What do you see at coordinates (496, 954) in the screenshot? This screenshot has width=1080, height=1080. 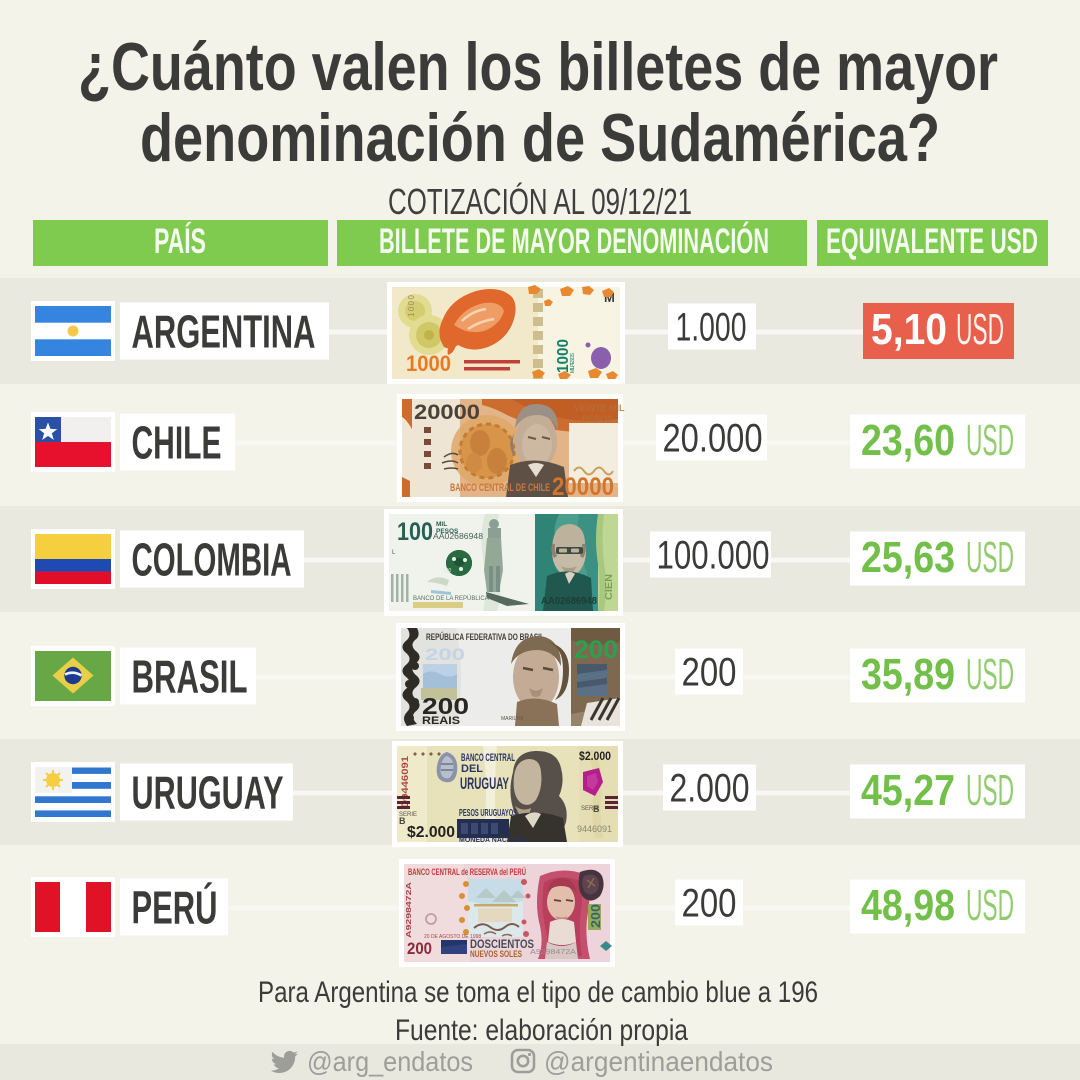 I see `svg-text: NUEVOS SOLES` at bounding box center [496, 954].